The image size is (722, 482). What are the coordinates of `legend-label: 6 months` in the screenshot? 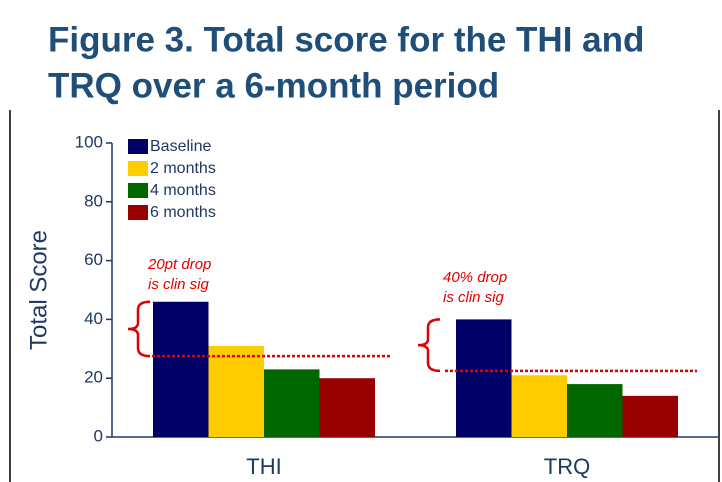 It's located at (183, 212).